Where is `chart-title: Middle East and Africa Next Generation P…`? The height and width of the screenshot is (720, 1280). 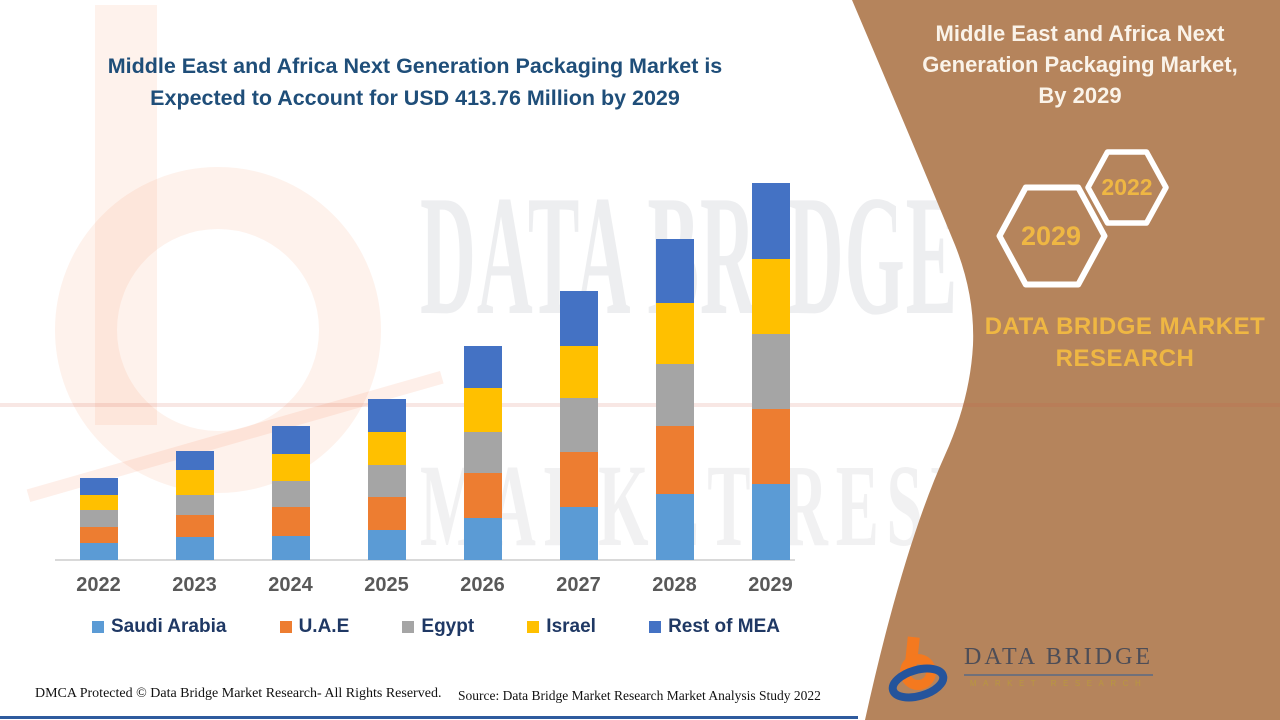
chart-title: Middle East and Africa Next Generation P… is located at coordinates (415, 82).